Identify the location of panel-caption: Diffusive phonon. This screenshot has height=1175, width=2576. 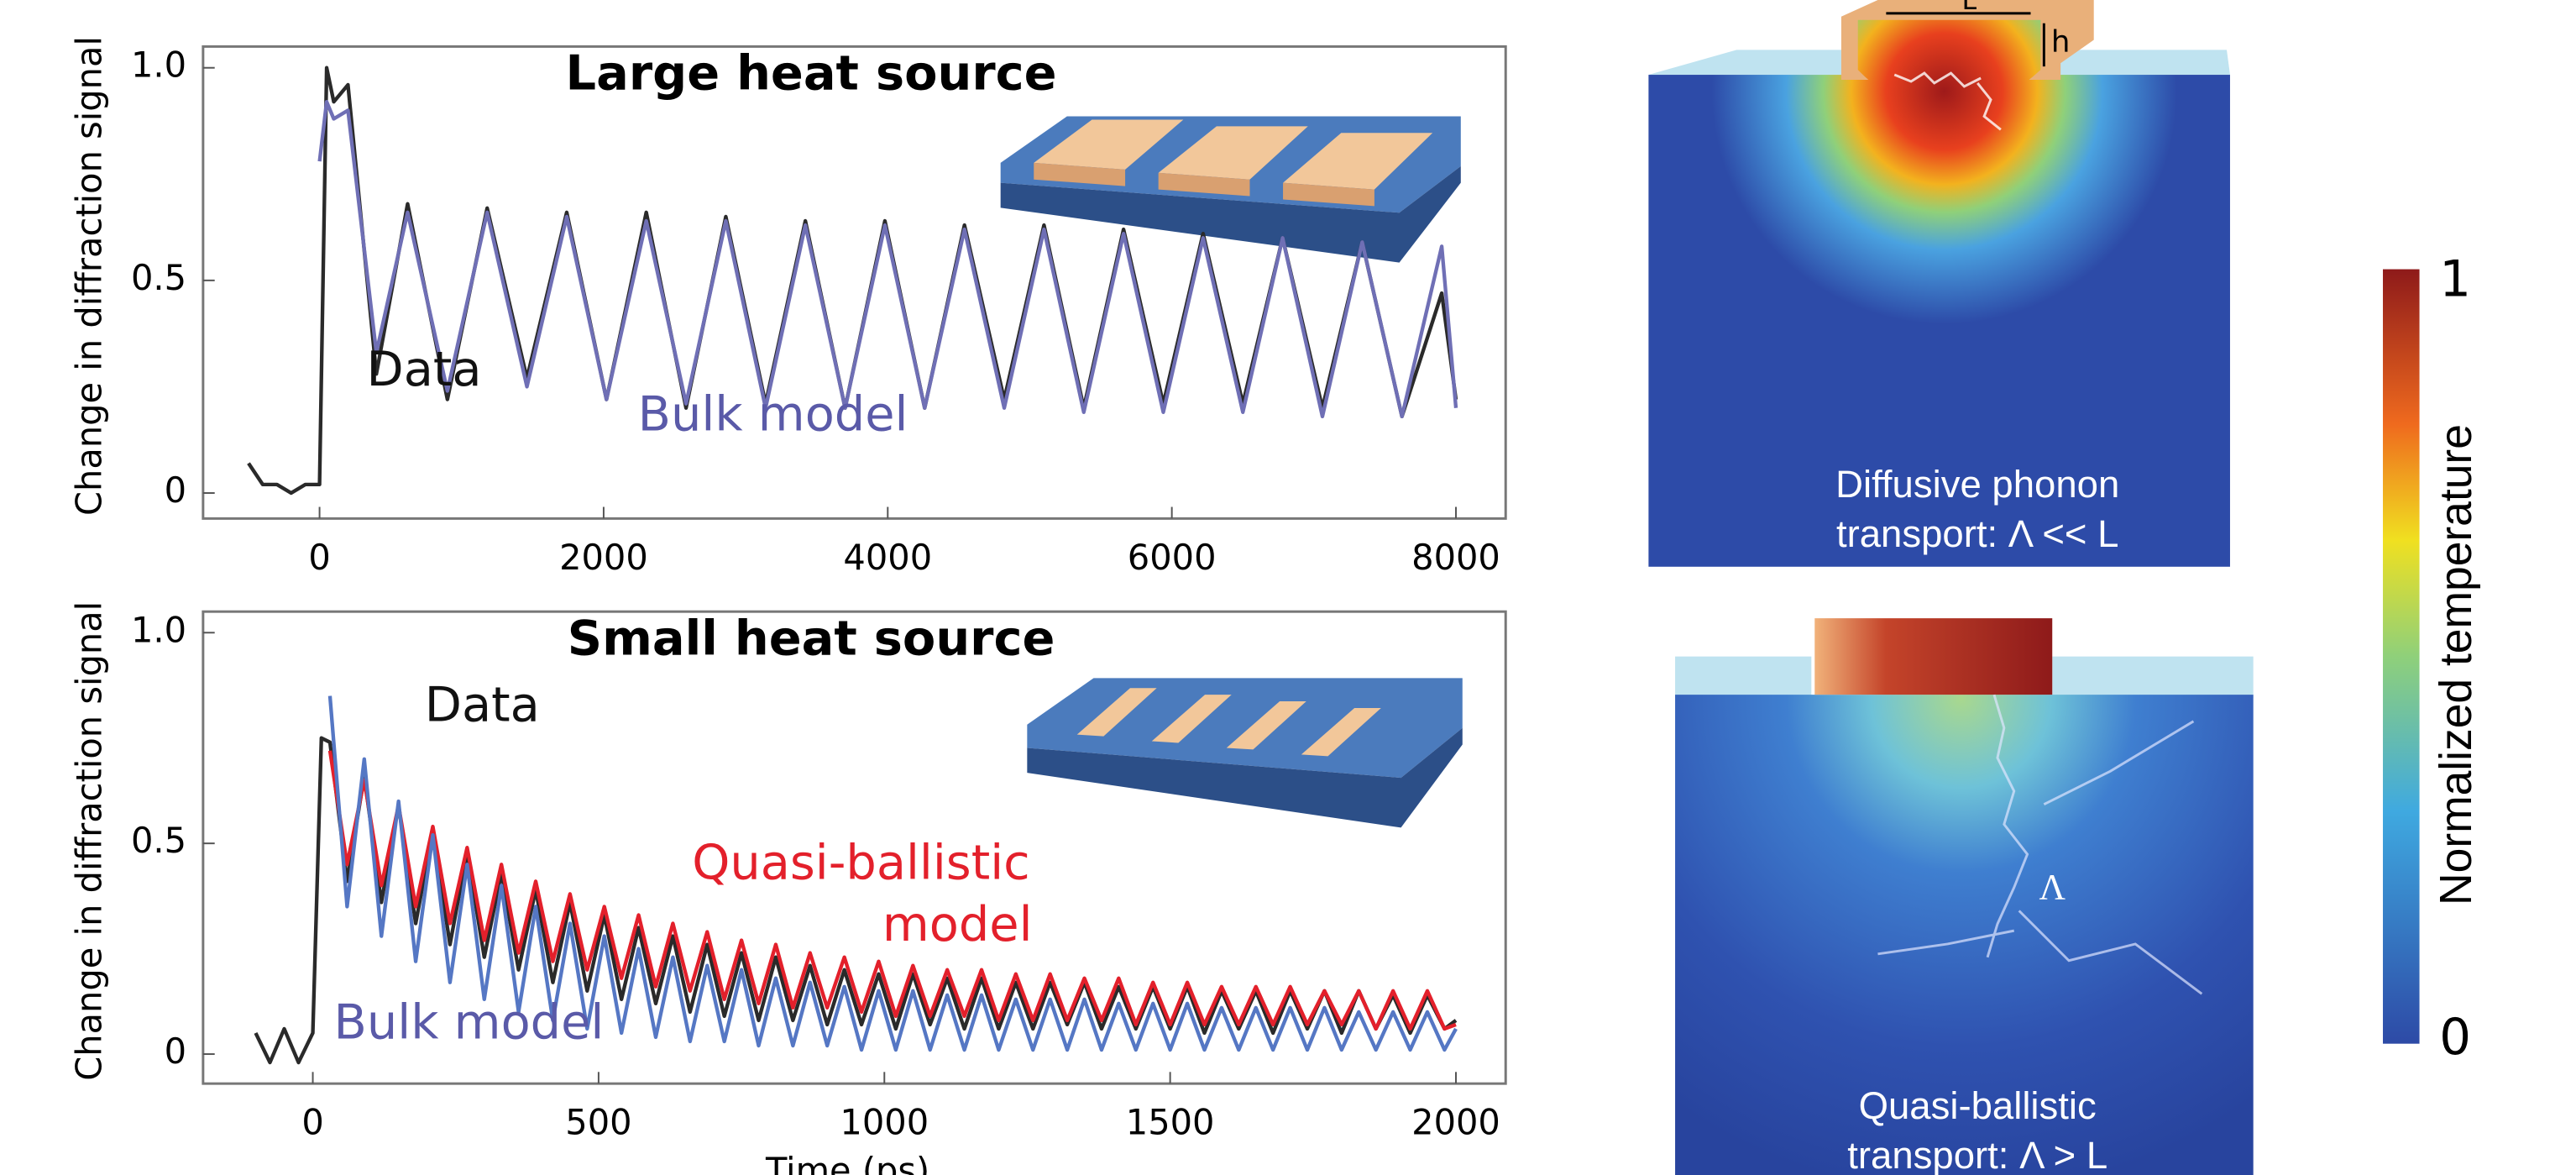
(1977, 484).